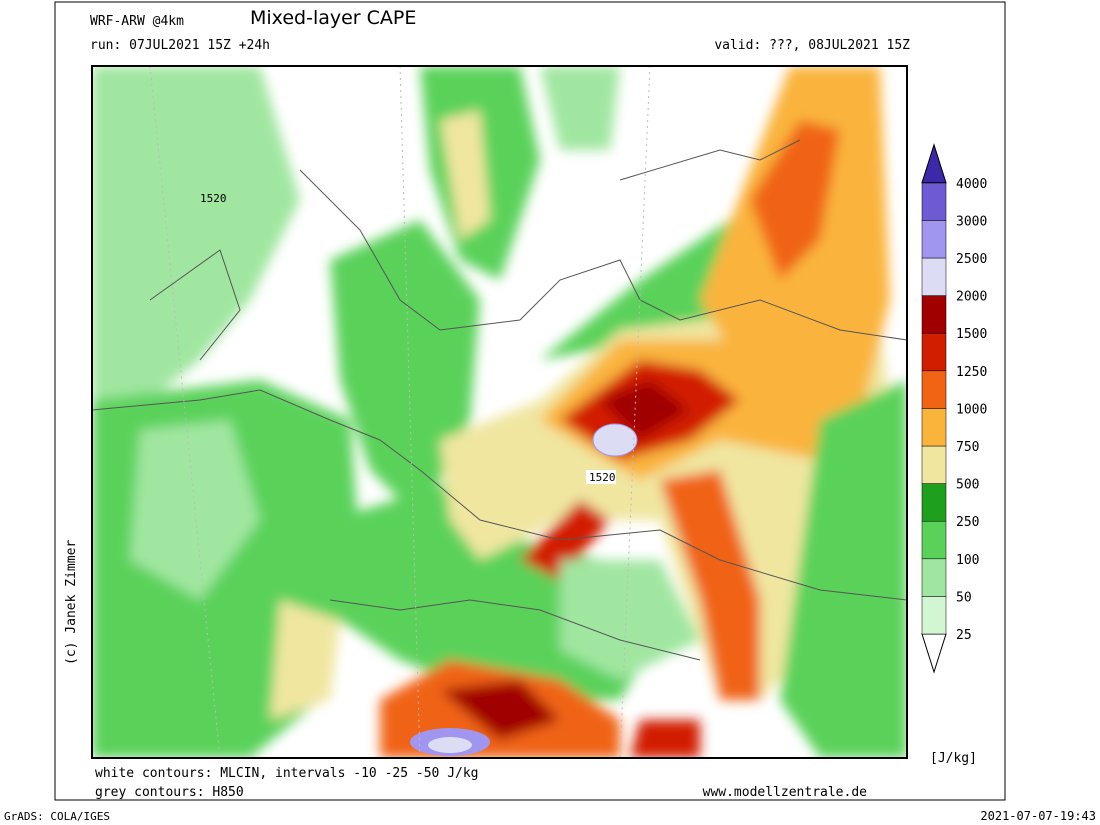  What do you see at coordinates (967, 522) in the screenshot?
I see `colorbar-label: 250` at bounding box center [967, 522].